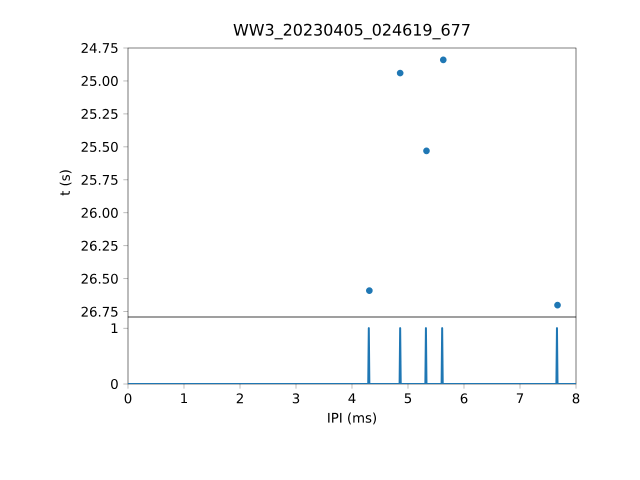 The width and height of the screenshot is (640, 480). I want to click on y-tick-label: 25.00, so click(100, 81).